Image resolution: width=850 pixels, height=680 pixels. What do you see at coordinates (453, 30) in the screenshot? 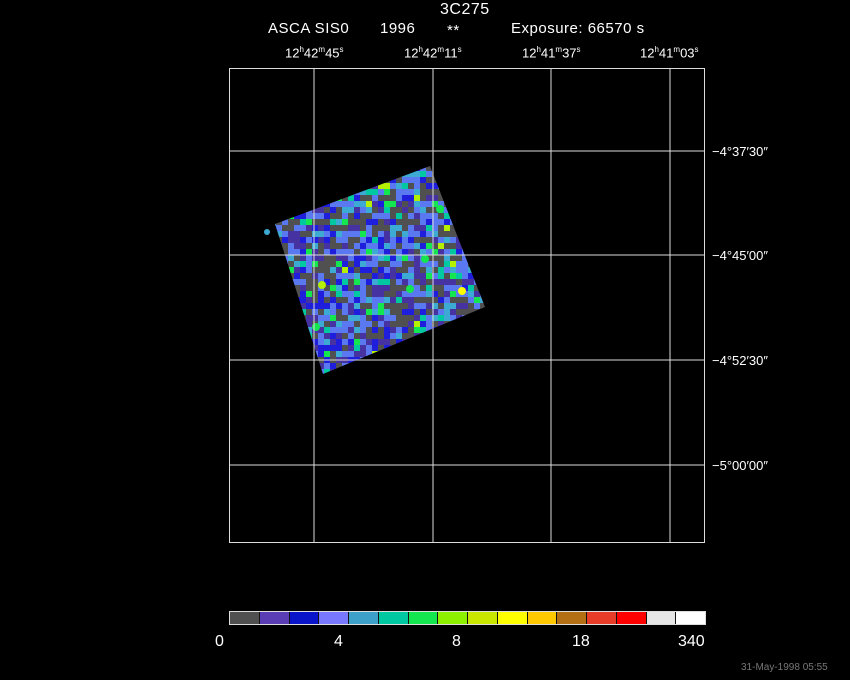
I see `quality-flag: **` at bounding box center [453, 30].